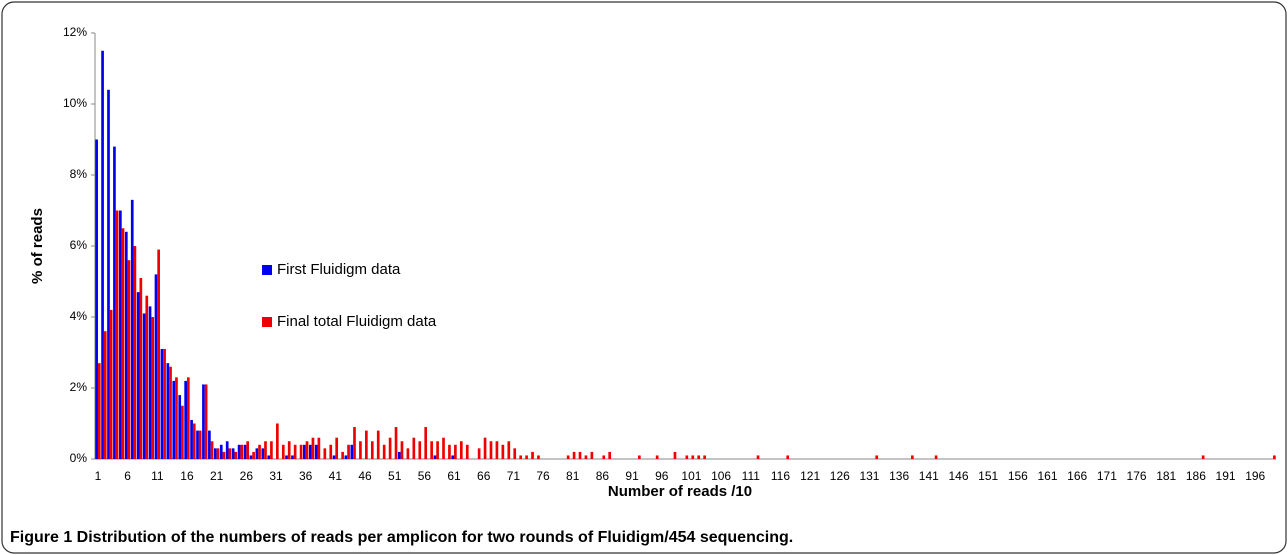 The width and height of the screenshot is (1288, 555). What do you see at coordinates (484, 476) in the screenshot?
I see `x-tick-label: 66` at bounding box center [484, 476].